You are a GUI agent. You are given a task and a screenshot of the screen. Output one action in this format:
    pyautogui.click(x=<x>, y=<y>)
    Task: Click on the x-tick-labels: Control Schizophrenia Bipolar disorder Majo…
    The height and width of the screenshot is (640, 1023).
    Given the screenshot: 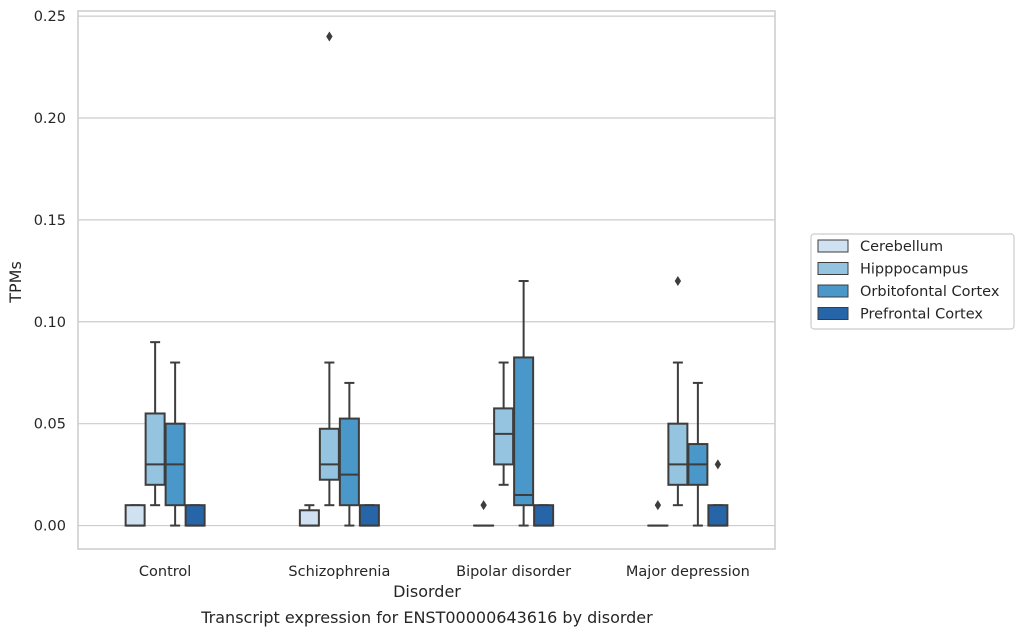 What is the action you would take?
    pyautogui.click(x=444, y=572)
    